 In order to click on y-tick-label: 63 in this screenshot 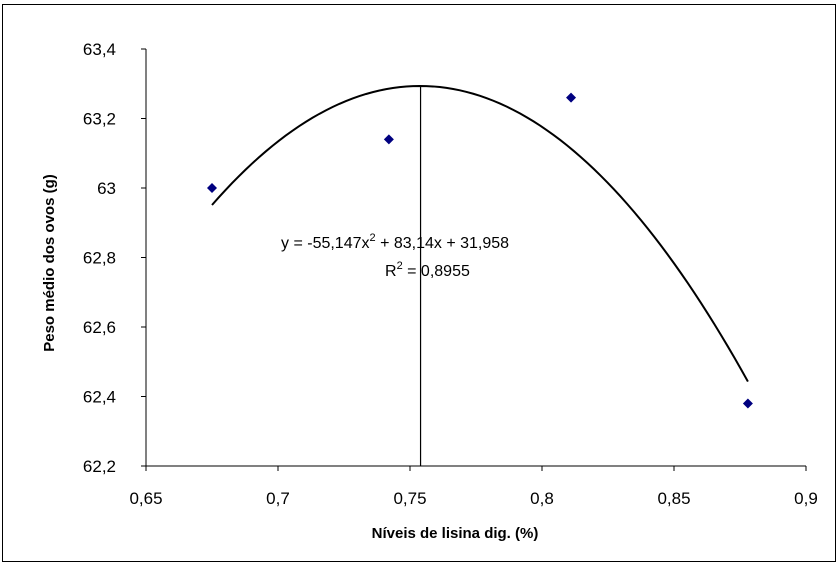, I will do `click(106, 188)`.